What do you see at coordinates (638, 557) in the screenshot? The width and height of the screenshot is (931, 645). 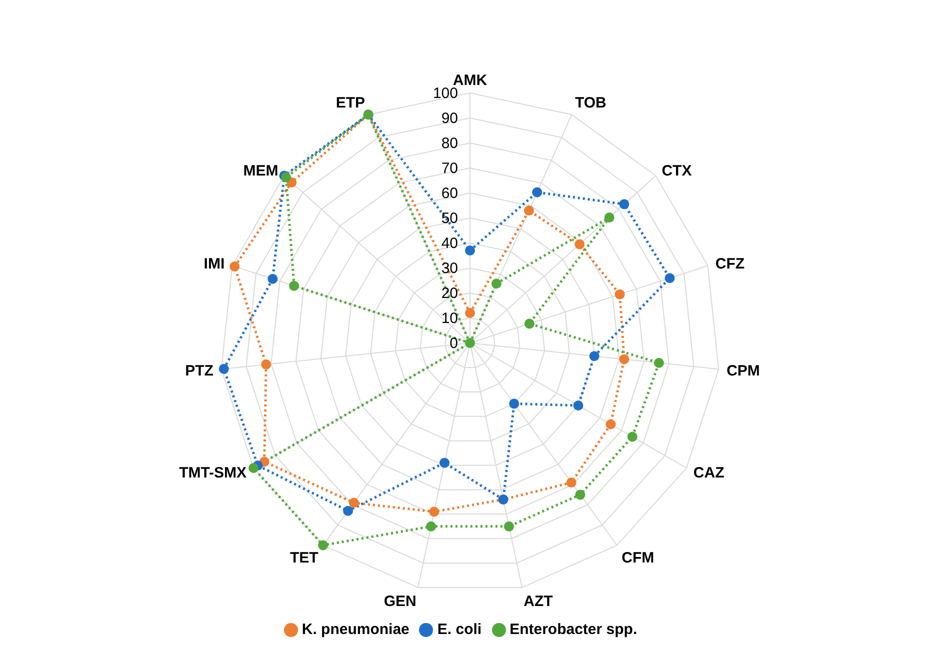 I see `spoke-label: CFM` at bounding box center [638, 557].